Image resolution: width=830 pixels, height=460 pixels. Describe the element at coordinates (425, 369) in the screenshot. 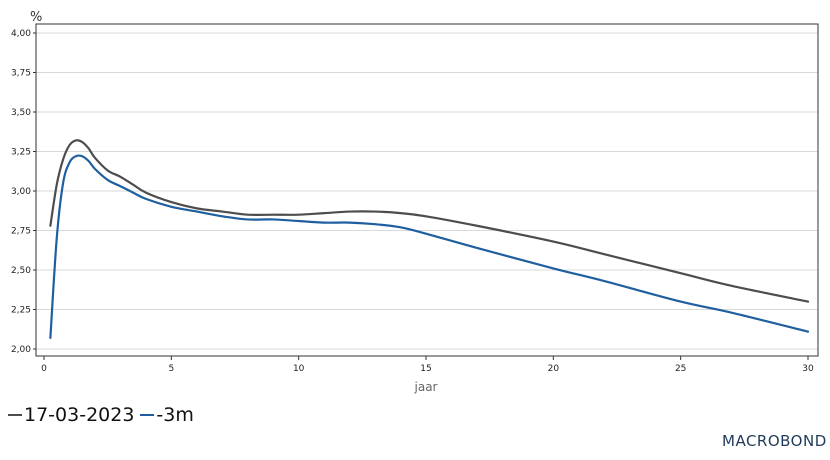

I see `x-tick-label: 15` at that location.